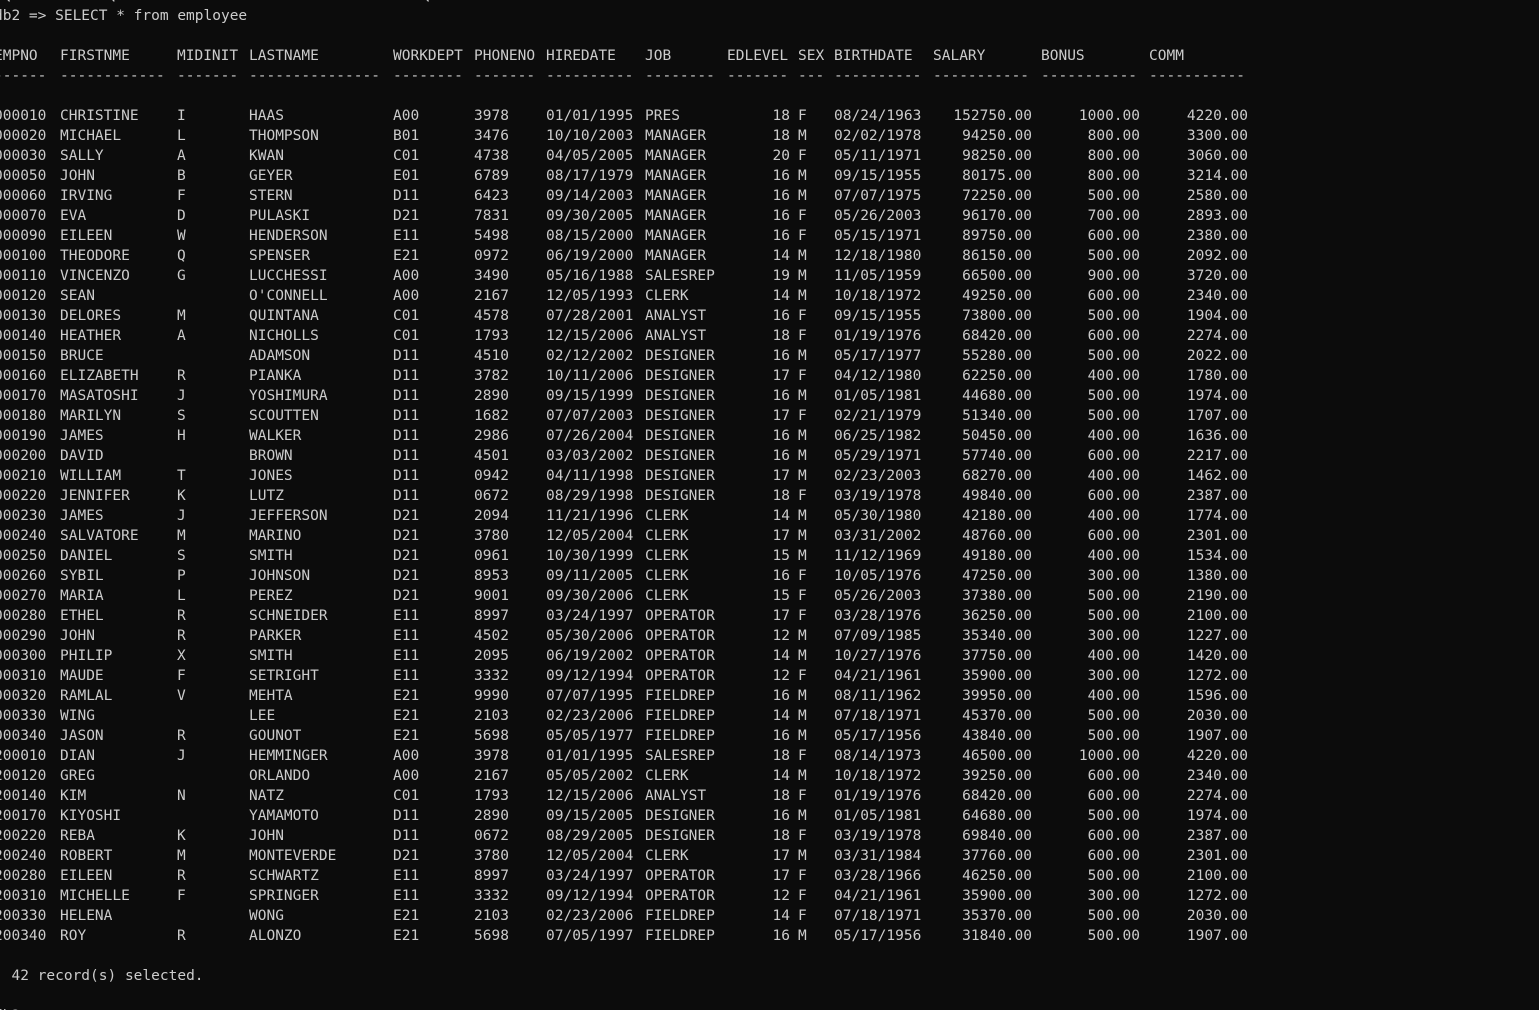  Describe the element at coordinates (181, 116) in the screenshot. I see `cell-midinit: I` at that location.